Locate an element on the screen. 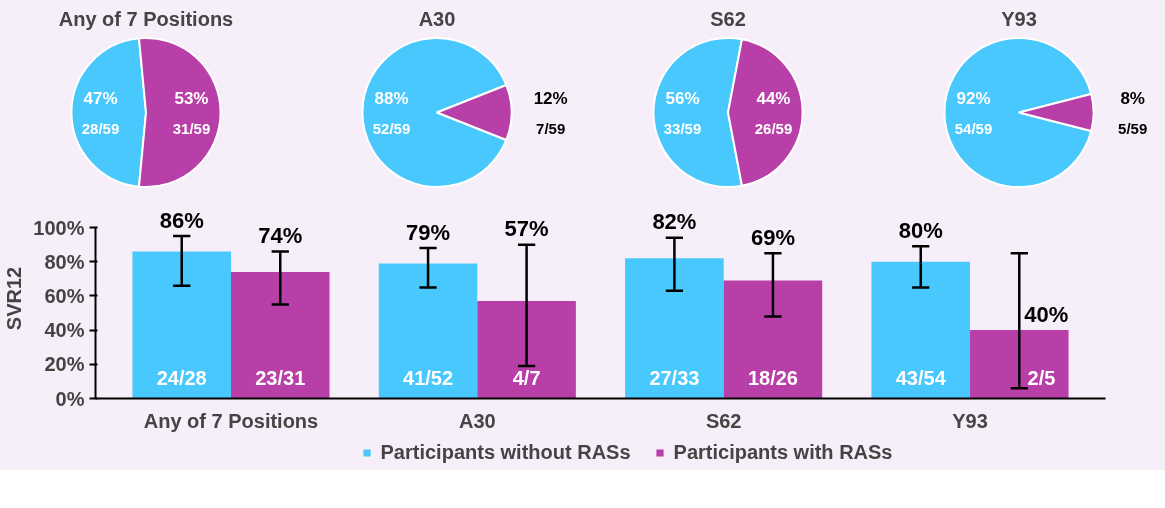  data-label: 86% is located at coordinates (181, 220).